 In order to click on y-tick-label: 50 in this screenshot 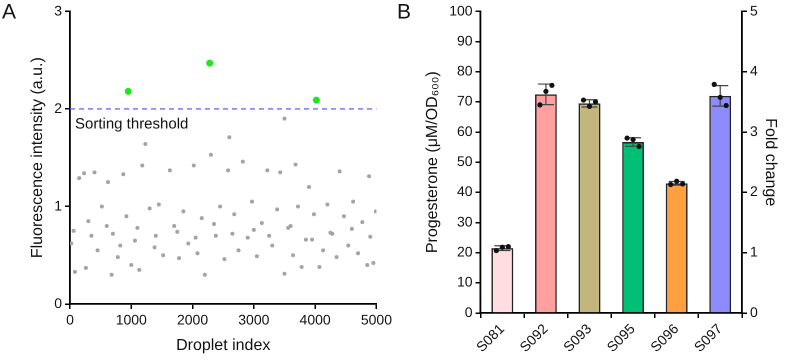, I will do `click(464, 161)`.